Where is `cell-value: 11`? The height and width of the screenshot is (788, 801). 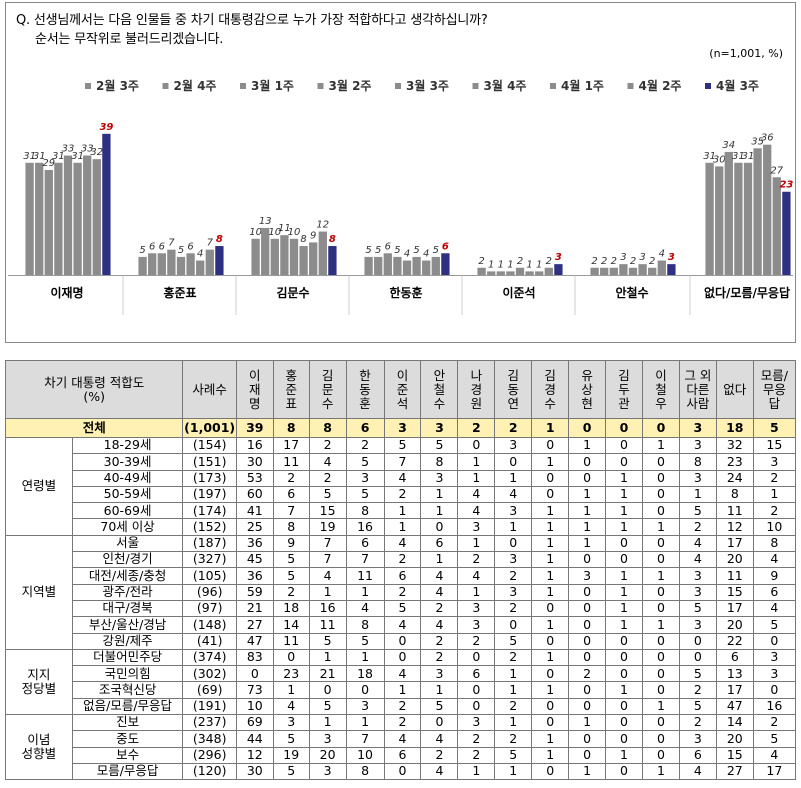 cell-value: 11 is located at coordinates (291, 462).